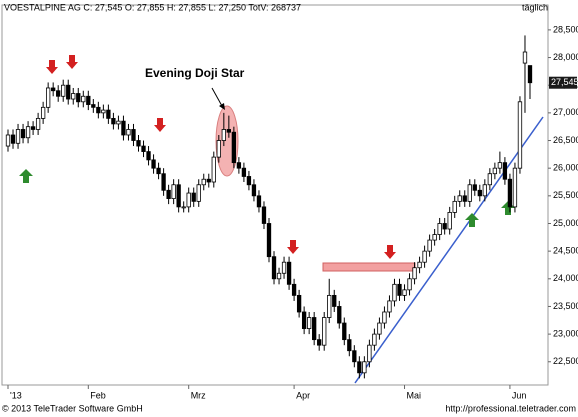 This screenshot has height=417, width=578. Describe the element at coordinates (565, 306) in the screenshot. I see `y-tick-label: 23,500` at that location.